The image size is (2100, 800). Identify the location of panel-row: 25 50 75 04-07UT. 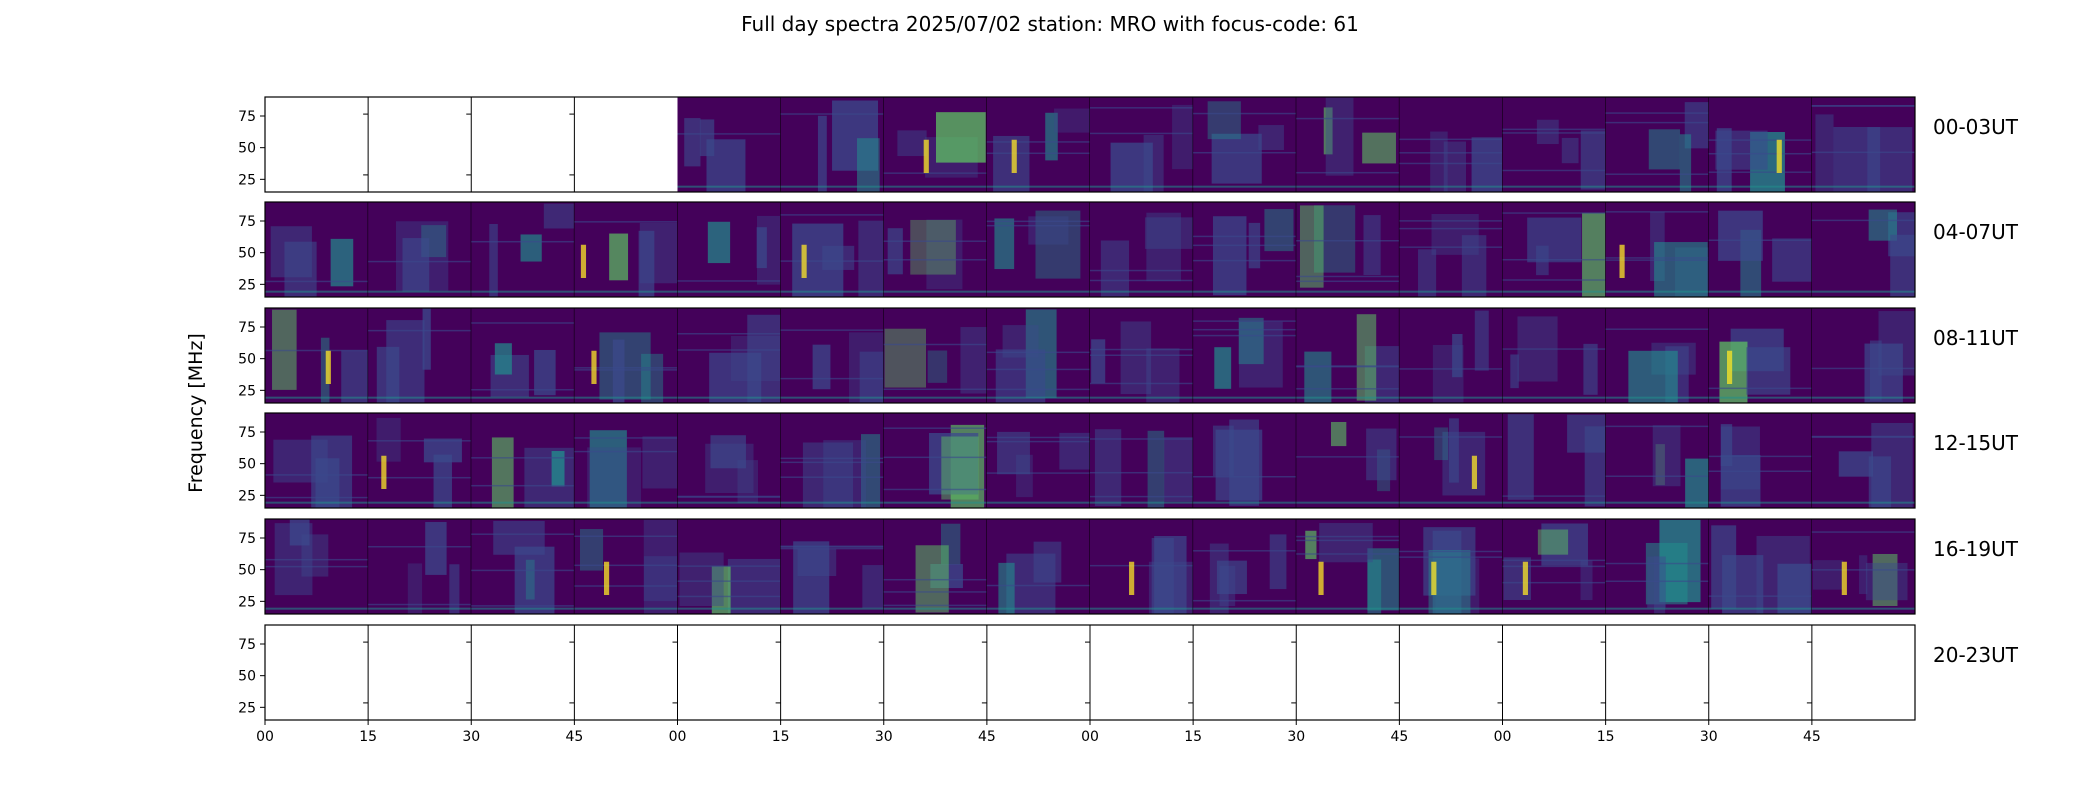
(1128, 249).